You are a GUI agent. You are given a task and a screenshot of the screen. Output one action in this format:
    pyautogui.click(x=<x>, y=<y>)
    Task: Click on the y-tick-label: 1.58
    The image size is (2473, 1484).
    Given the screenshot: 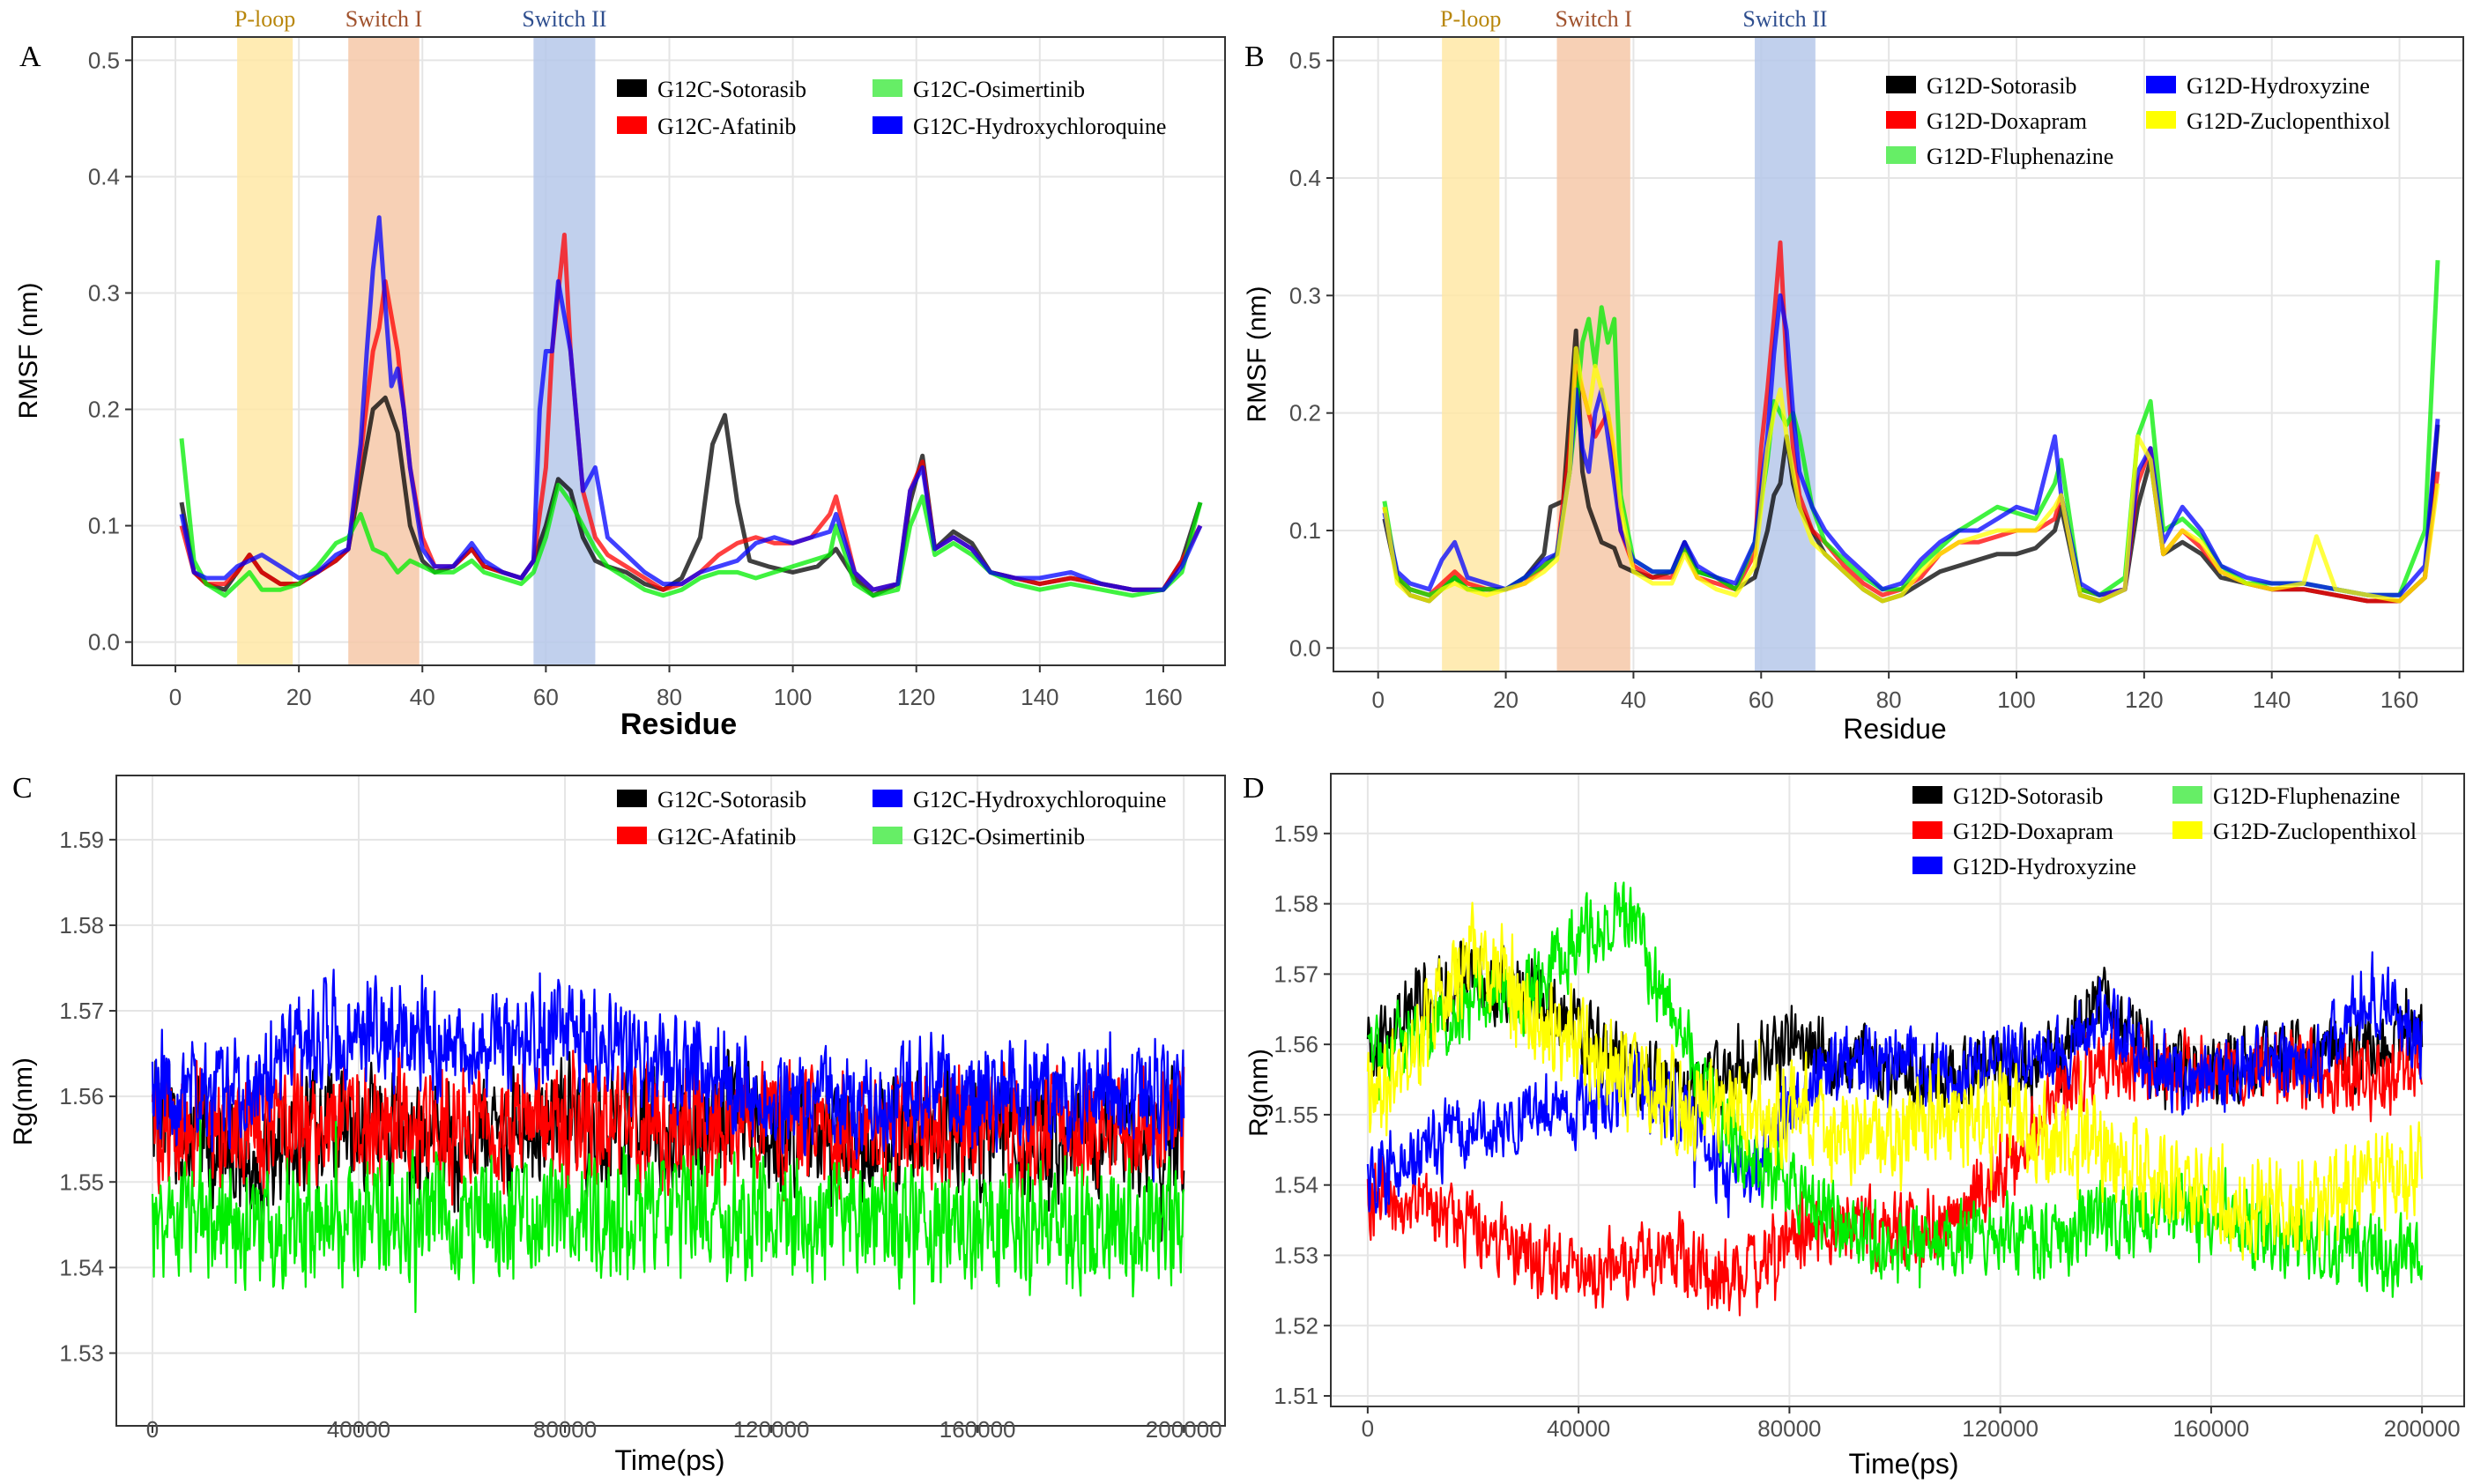 What is the action you would take?
    pyautogui.click(x=81, y=925)
    